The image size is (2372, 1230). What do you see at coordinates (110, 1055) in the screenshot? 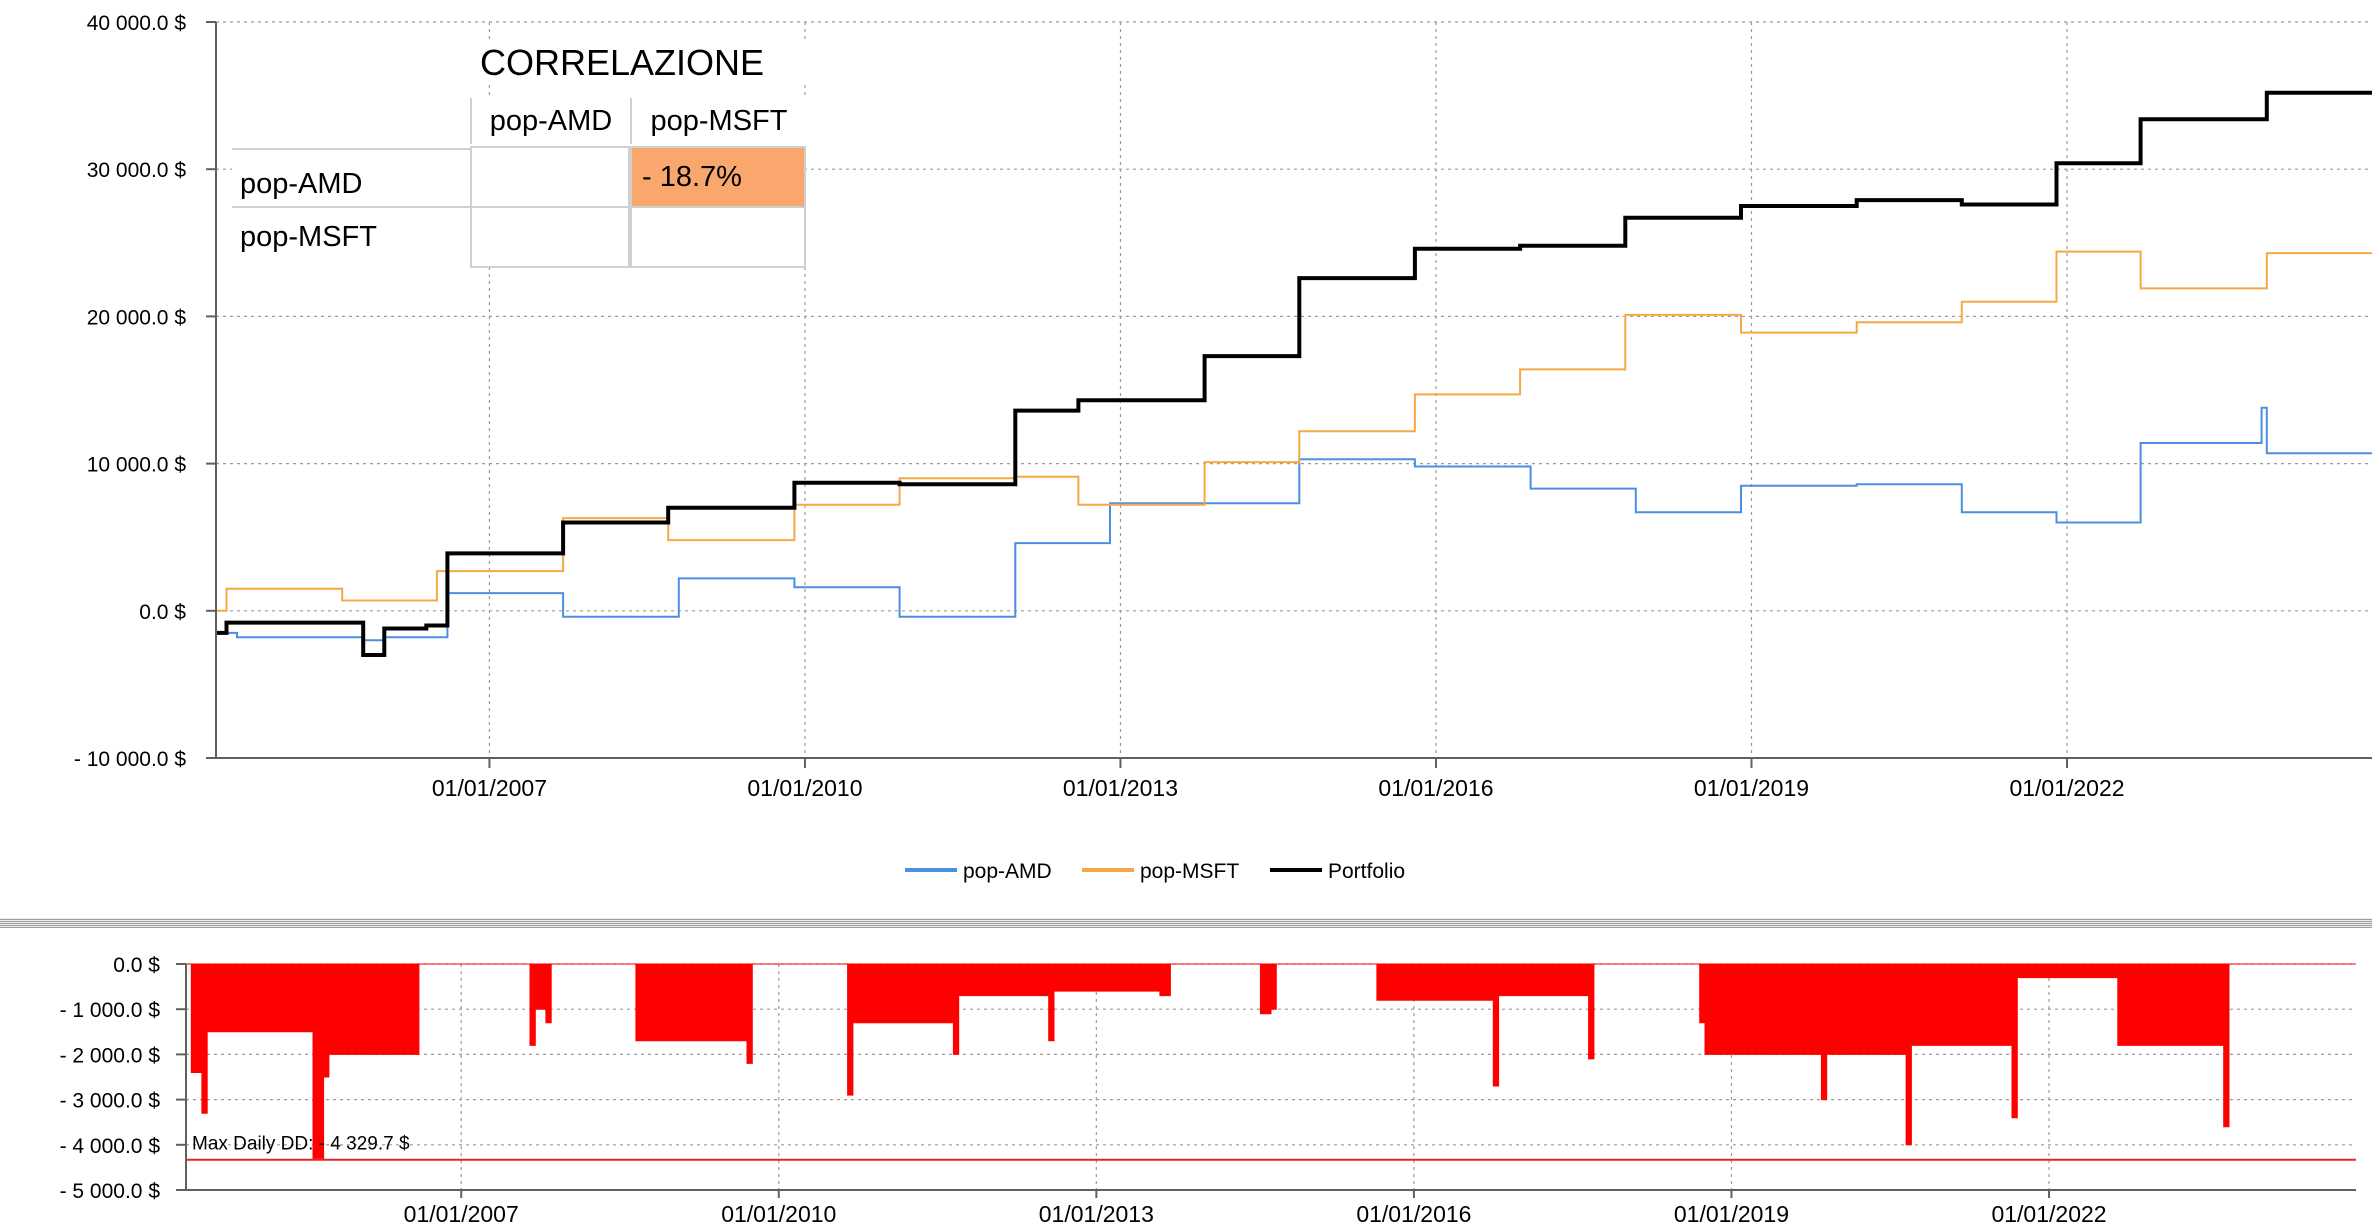
I see `dd-y-tick-label: - 2 000.0 $` at bounding box center [110, 1055].